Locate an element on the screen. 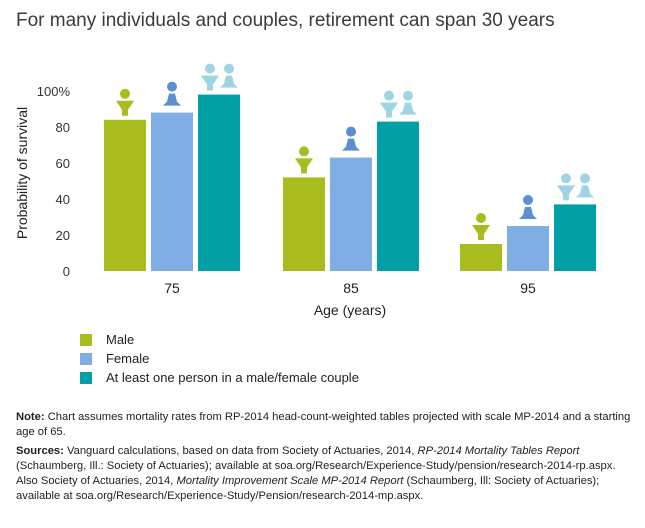 This screenshot has width=645, height=528. y-tick-label: 20 is located at coordinates (63, 235).